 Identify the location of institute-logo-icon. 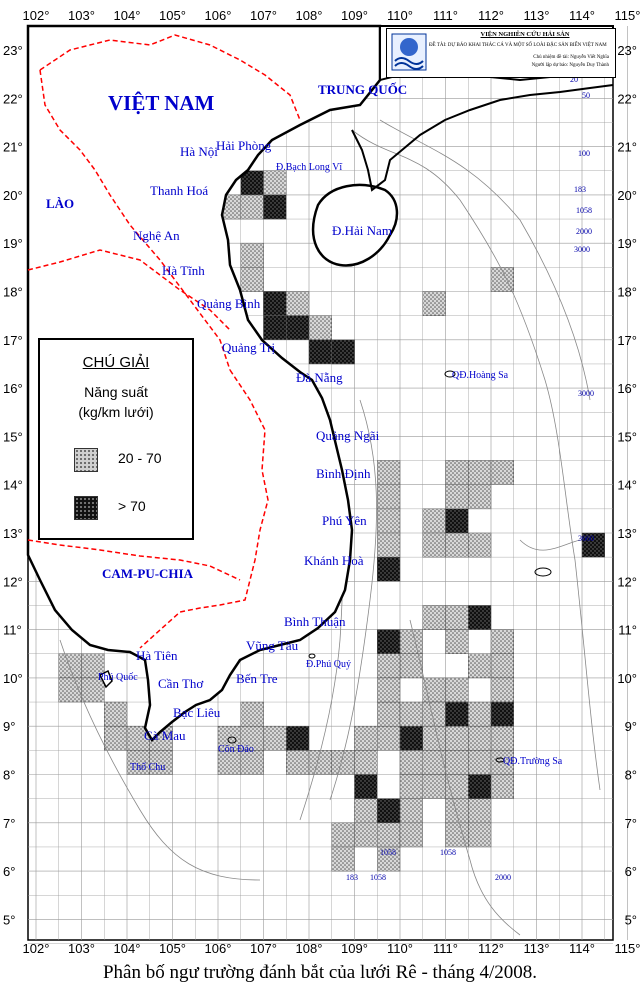
(409, 52).